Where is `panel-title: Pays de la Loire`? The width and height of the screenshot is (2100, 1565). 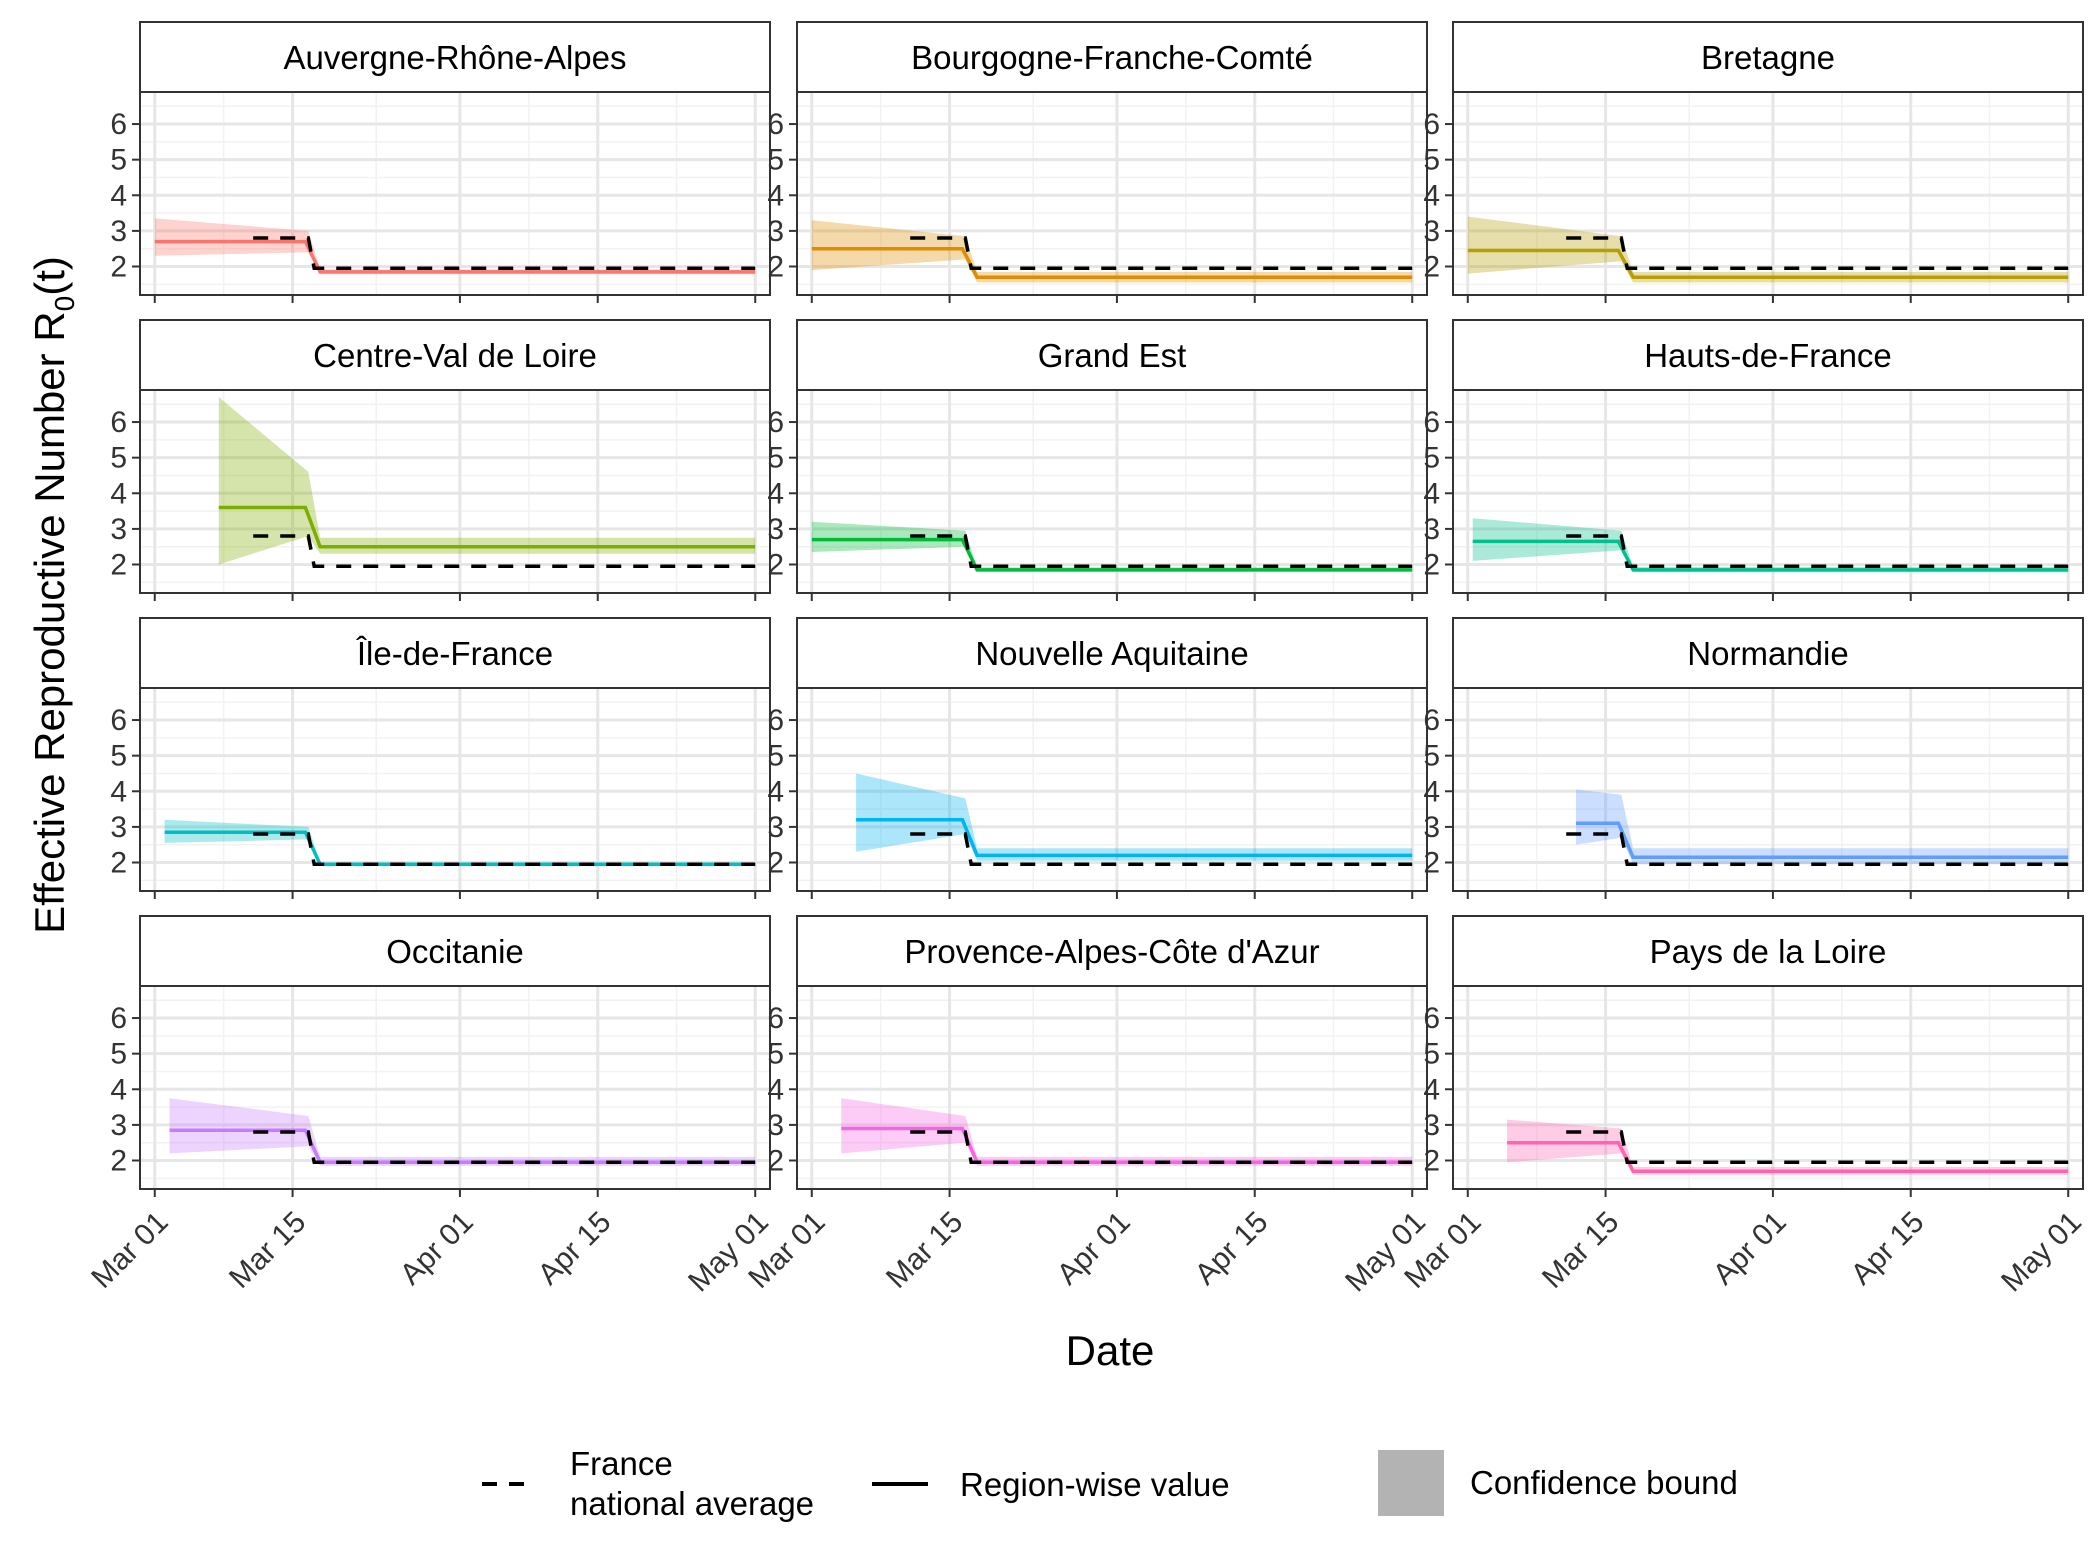
panel-title: Pays de la Loire is located at coordinates (1768, 951).